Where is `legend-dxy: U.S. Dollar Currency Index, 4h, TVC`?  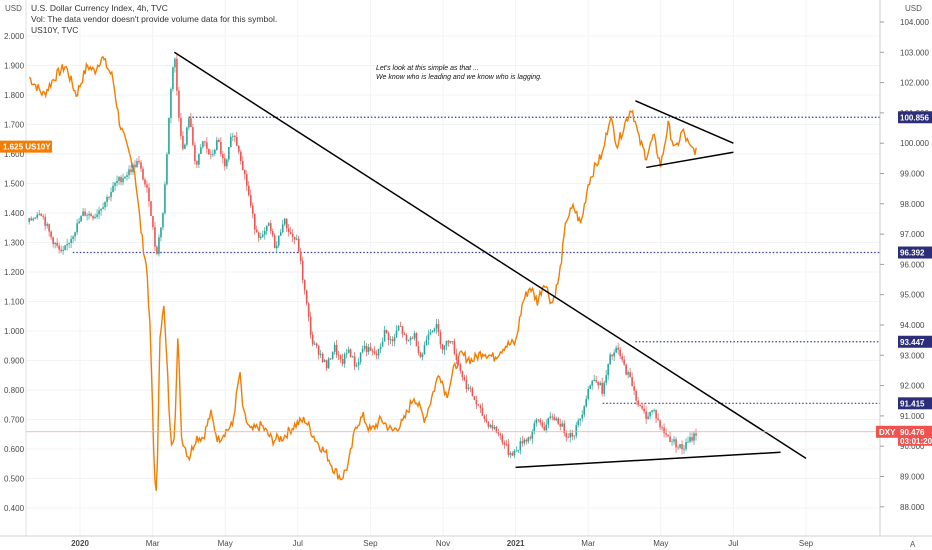 legend-dxy: U.S. Dollar Currency Index, 4h, TVC is located at coordinates (99, 8).